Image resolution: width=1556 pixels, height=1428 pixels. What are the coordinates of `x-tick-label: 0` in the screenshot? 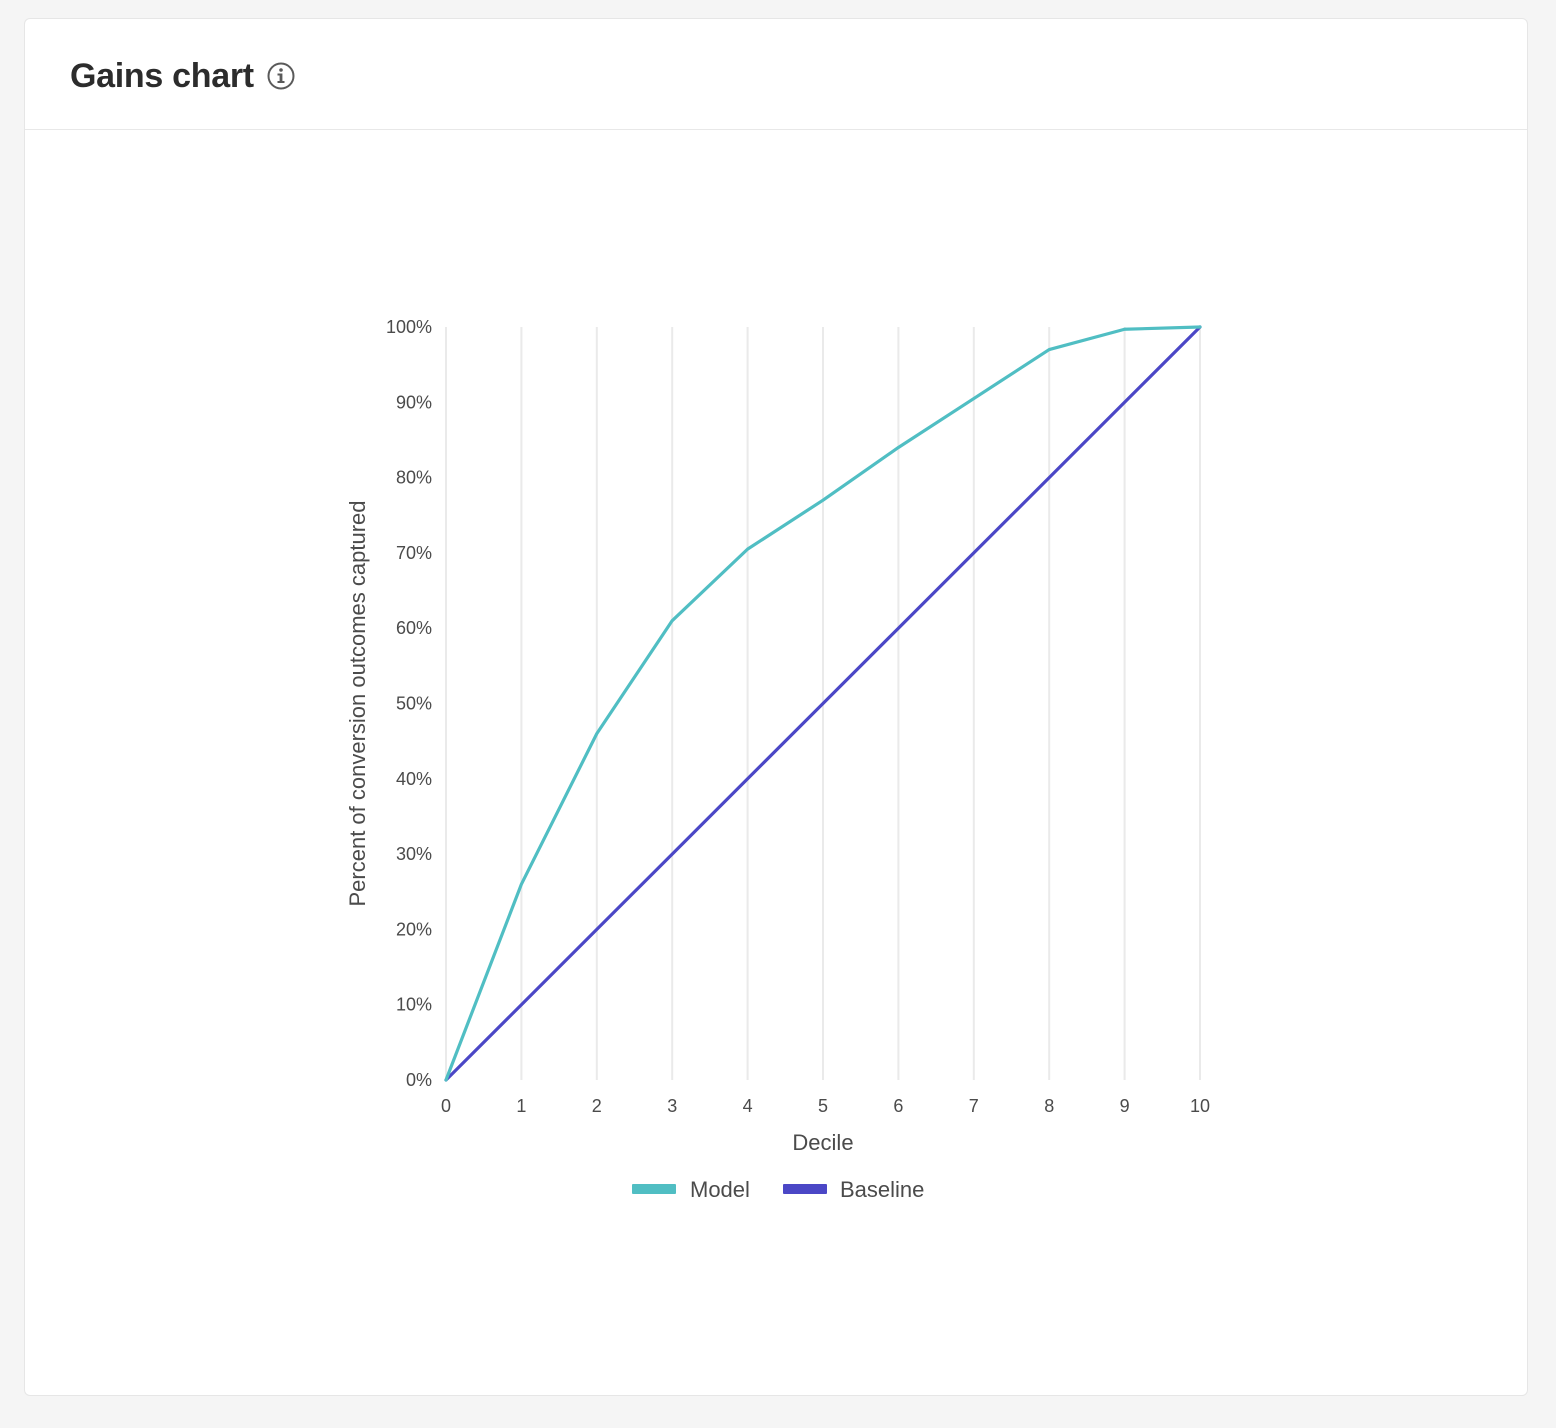 It's located at (446, 1106).